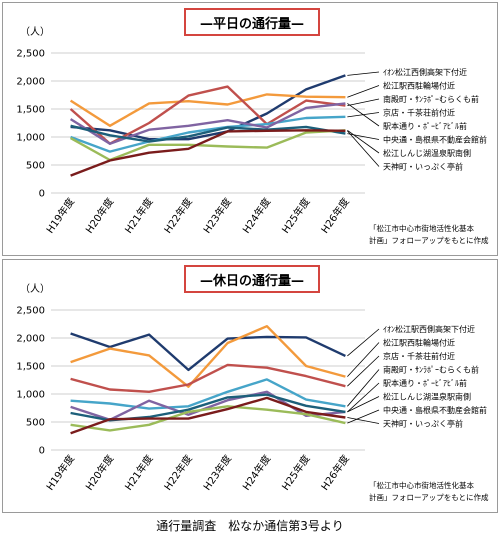 The height and width of the screenshot is (540, 500). I want to click on weekday-legend-label: 南殿町・ｻﾝﾗﾎﾟｰむらくも前, so click(431, 99).